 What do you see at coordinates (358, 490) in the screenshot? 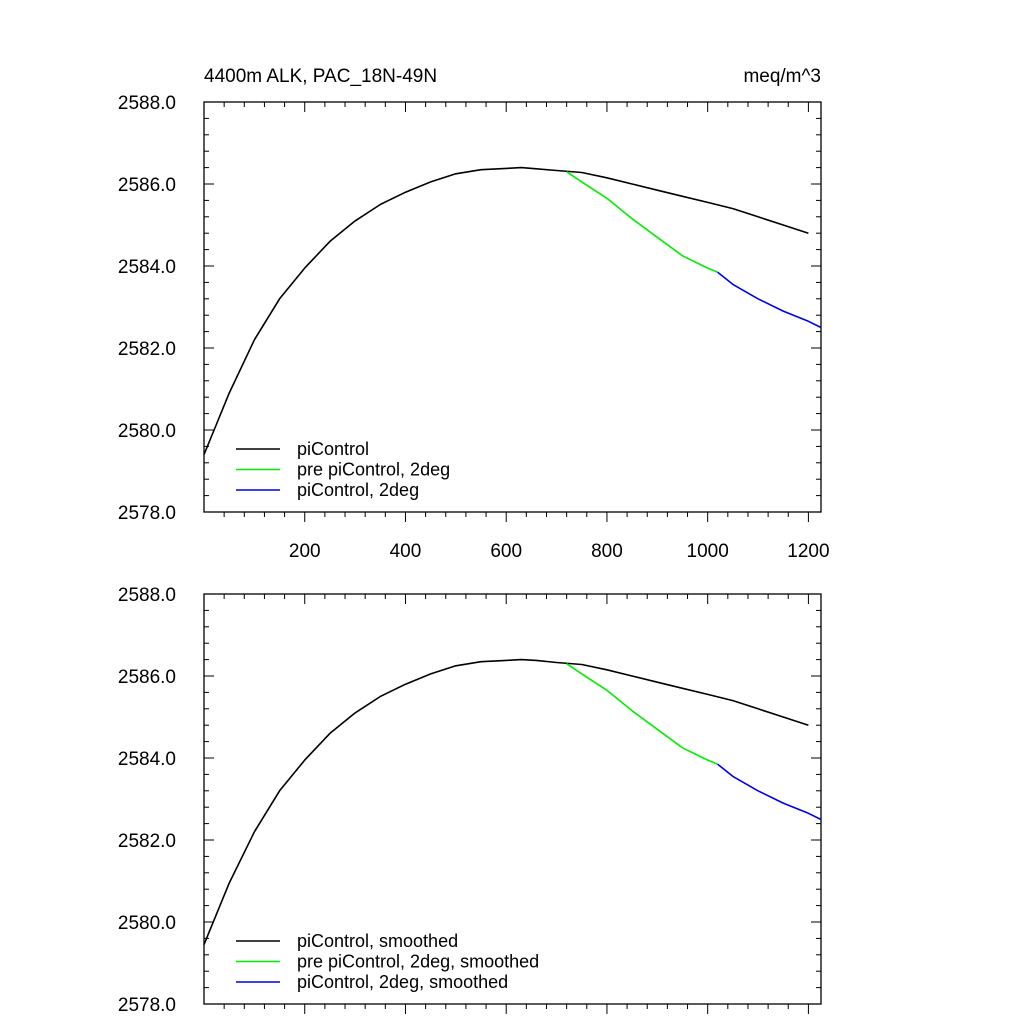
I see `legend-label: piControl, 2deg` at bounding box center [358, 490].